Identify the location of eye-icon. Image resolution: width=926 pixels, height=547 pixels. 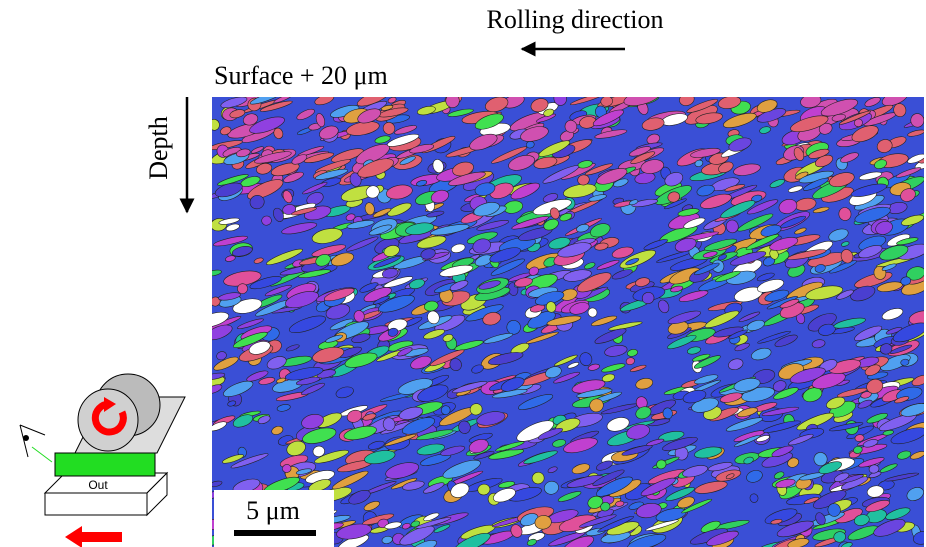
(32, 441).